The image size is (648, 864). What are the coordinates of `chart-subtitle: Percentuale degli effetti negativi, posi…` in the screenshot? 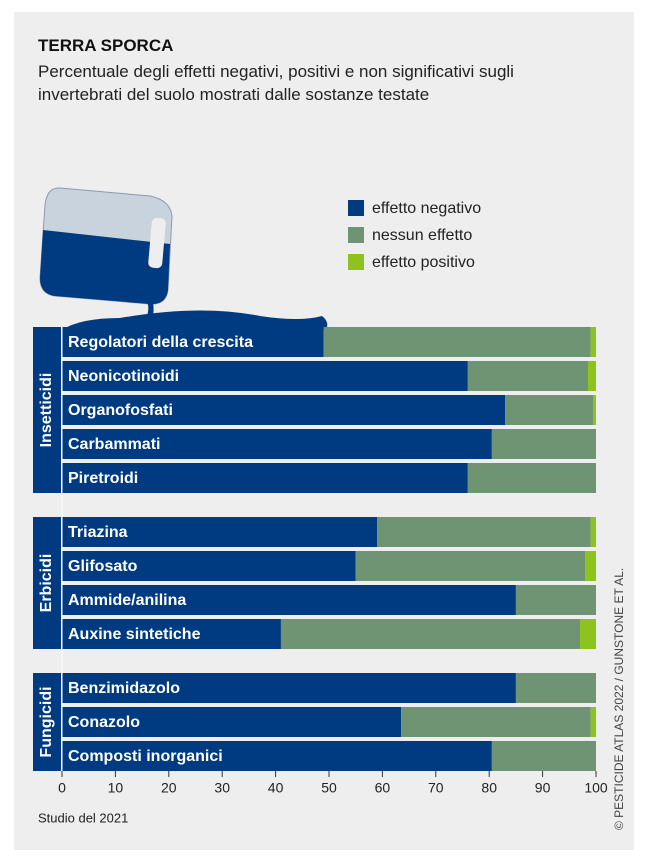 It's located at (276, 83).